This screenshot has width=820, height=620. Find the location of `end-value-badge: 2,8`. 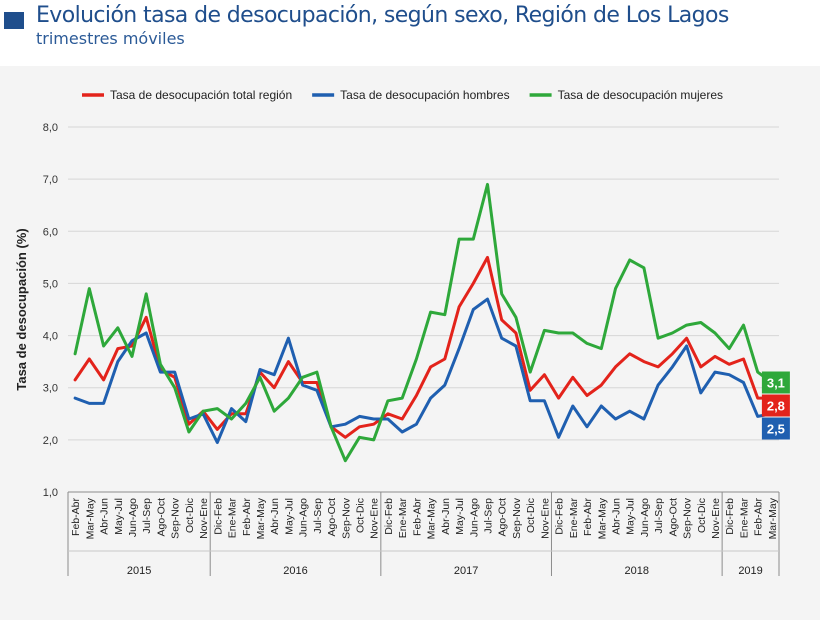

end-value-badge: 2,8 is located at coordinates (775, 405).